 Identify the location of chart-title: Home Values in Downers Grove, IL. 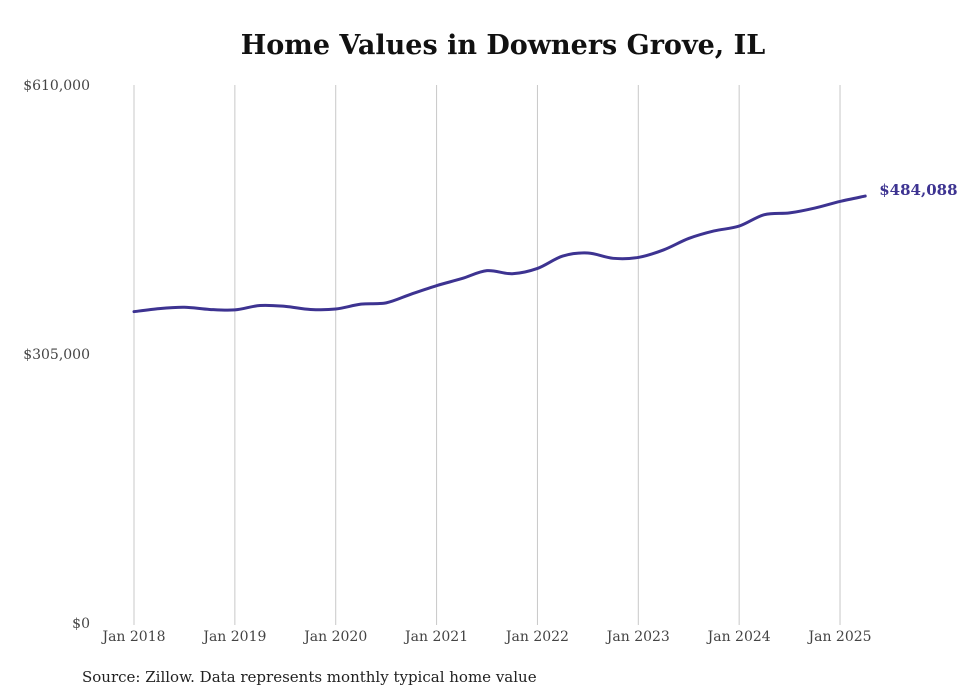
(503, 45).